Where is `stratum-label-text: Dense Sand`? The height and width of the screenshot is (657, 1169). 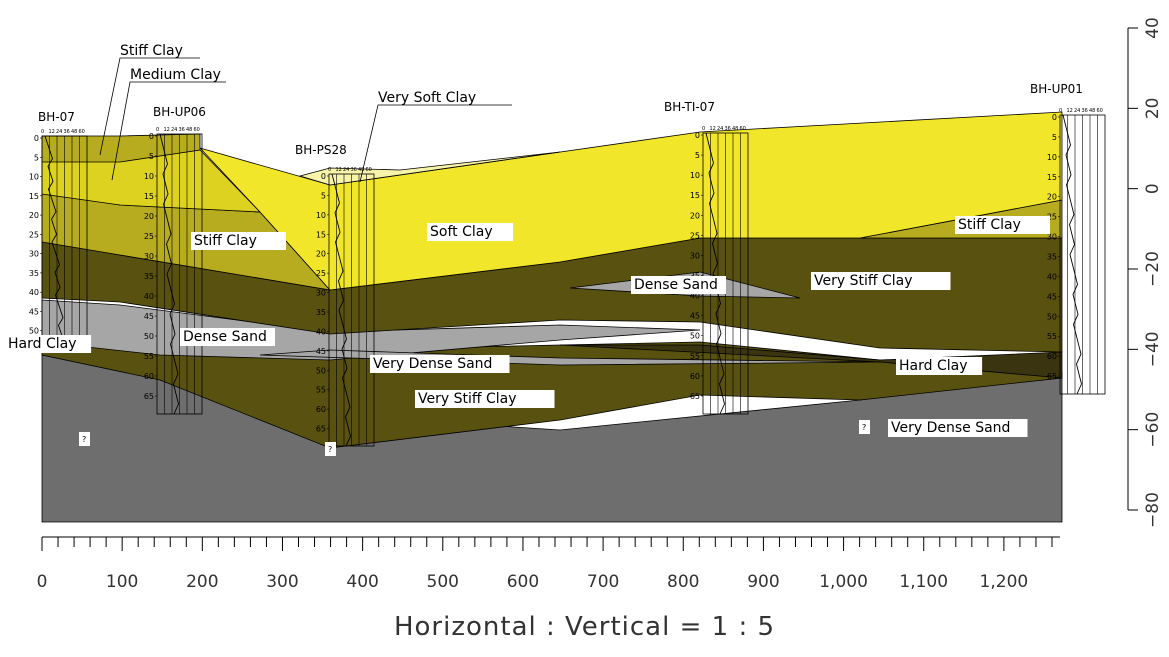 stratum-label-text: Dense Sand is located at coordinates (676, 285).